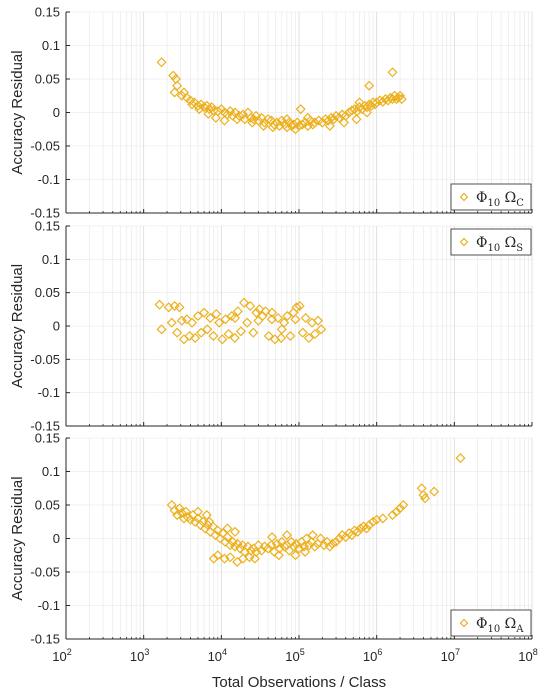 Image resolution: width=550 pixels, height=693 pixels. Describe the element at coordinates (491, 242) in the screenshot. I see `legend: Φ10 ΩS` at that location.